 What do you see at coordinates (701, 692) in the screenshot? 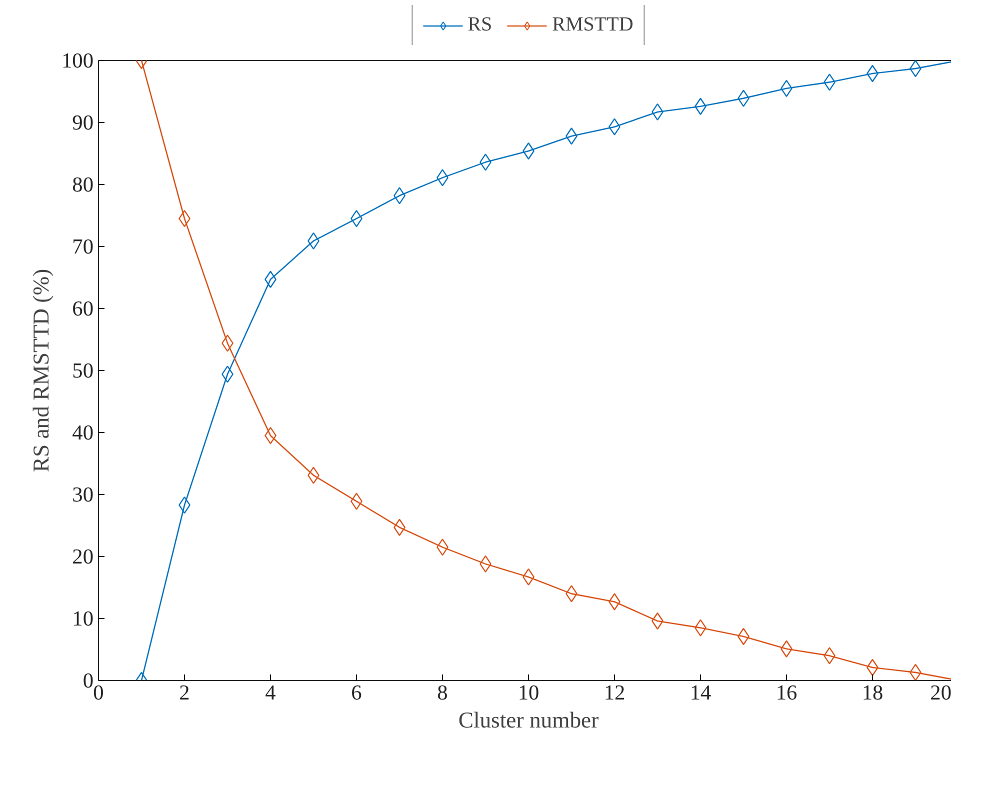
I see `x-tick-label: 14` at bounding box center [701, 692].